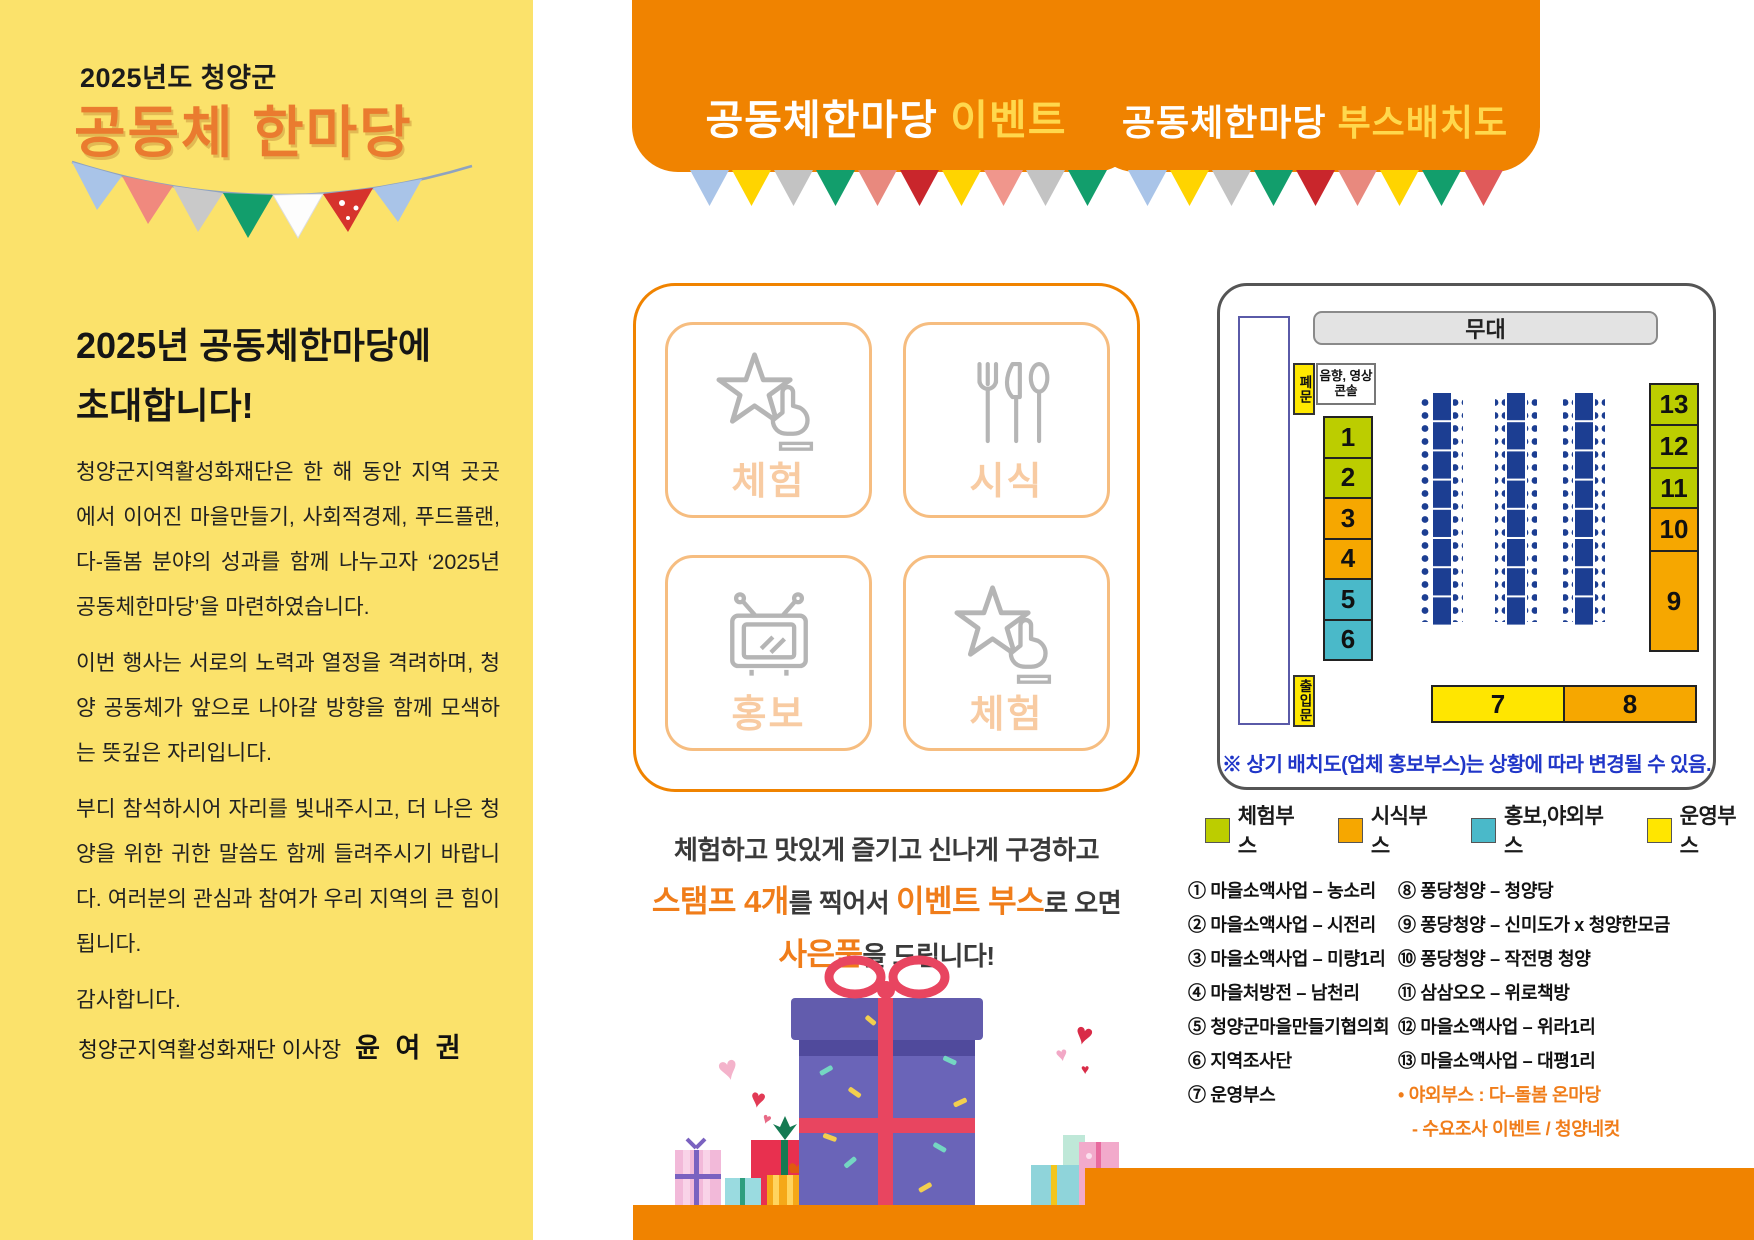 Image resolution: width=1754 pixels, height=1240 pixels. What do you see at coordinates (1483, 830) in the screenshot?
I see `legend-swatch-promotion` at bounding box center [1483, 830].